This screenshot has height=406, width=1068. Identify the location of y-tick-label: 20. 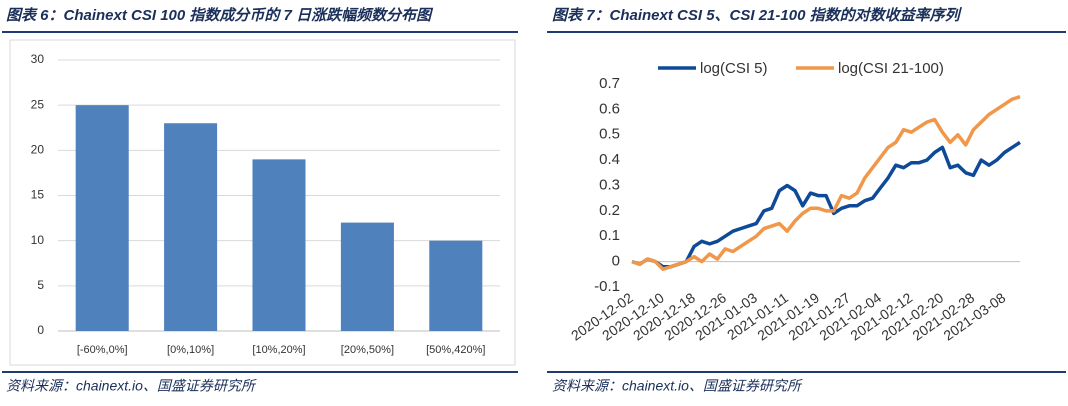
(38, 150).